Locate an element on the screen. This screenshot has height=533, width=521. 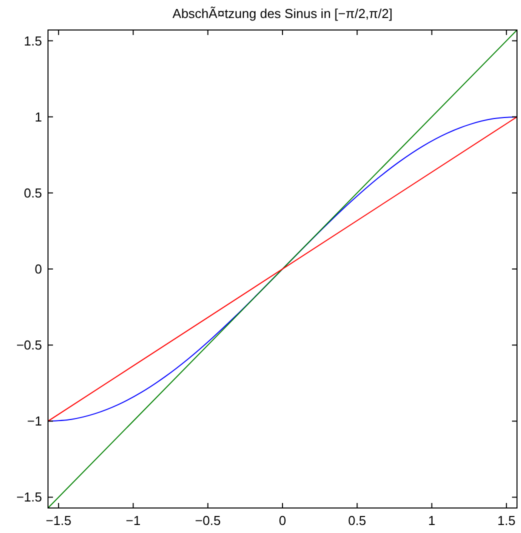
x-tick-label: −0.5 is located at coordinates (208, 520).